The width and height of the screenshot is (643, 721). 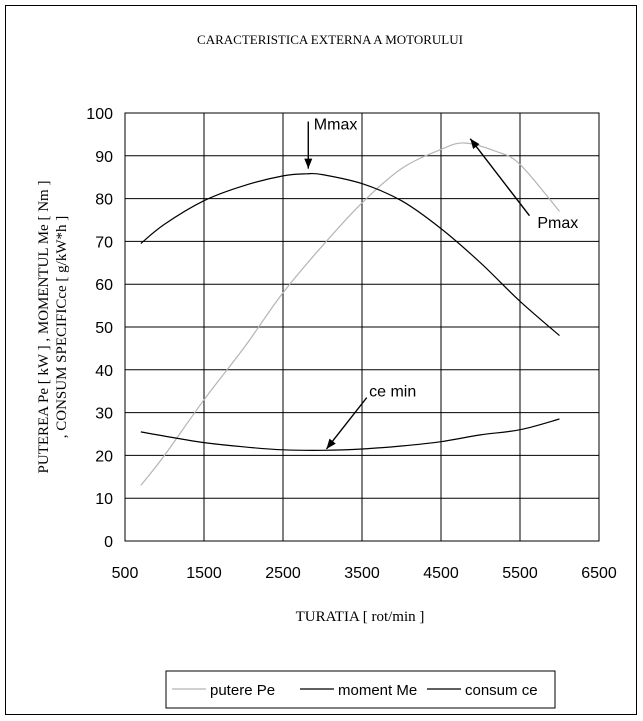 What do you see at coordinates (104, 499) in the screenshot?
I see `y-tick-label: 10` at bounding box center [104, 499].